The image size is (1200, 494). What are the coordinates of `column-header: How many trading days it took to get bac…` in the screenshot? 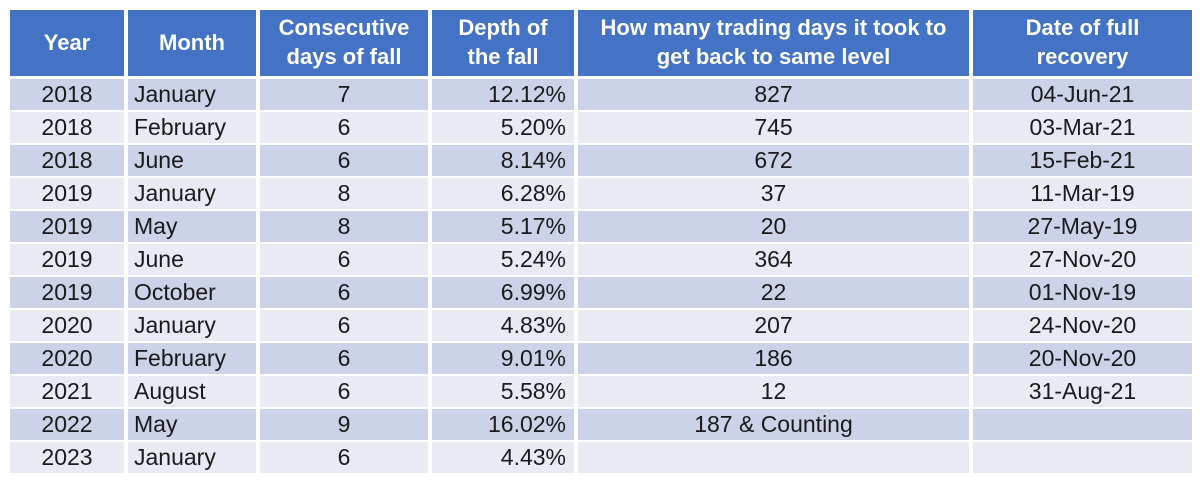 It's located at (775, 44).